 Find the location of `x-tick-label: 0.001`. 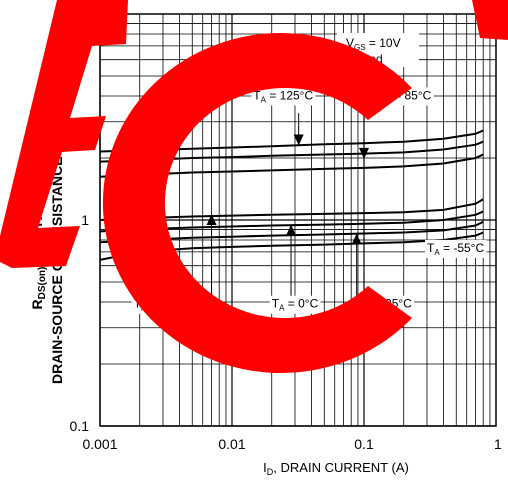

x-tick-label: 0.001 is located at coordinates (99, 444).